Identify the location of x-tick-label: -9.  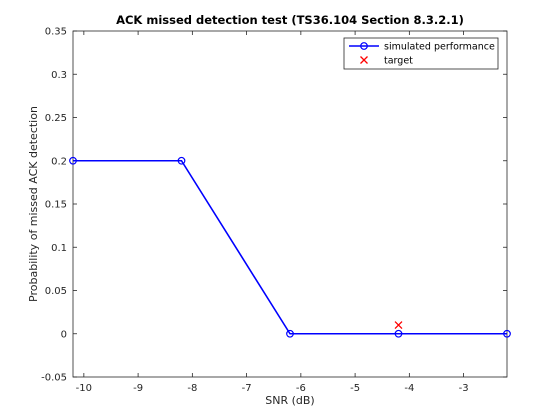
(138, 388).